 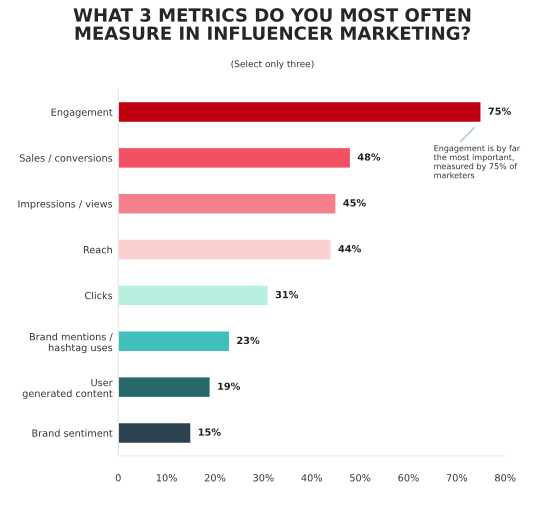 I want to click on y-tick-label: Reach, so click(x=98, y=250).